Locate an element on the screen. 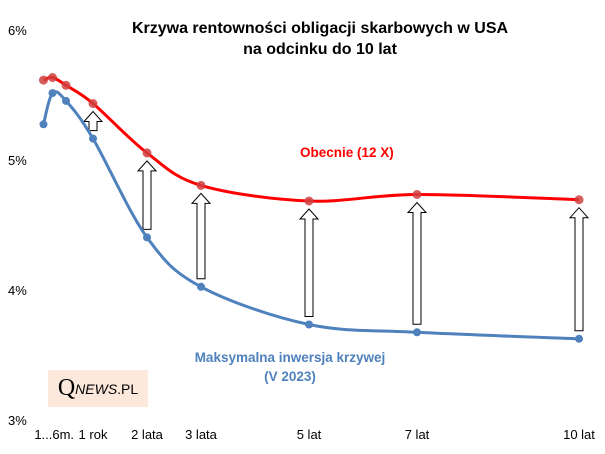 The image size is (605, 454). y-tick-4: 4% is located at coordinates (17, 290).